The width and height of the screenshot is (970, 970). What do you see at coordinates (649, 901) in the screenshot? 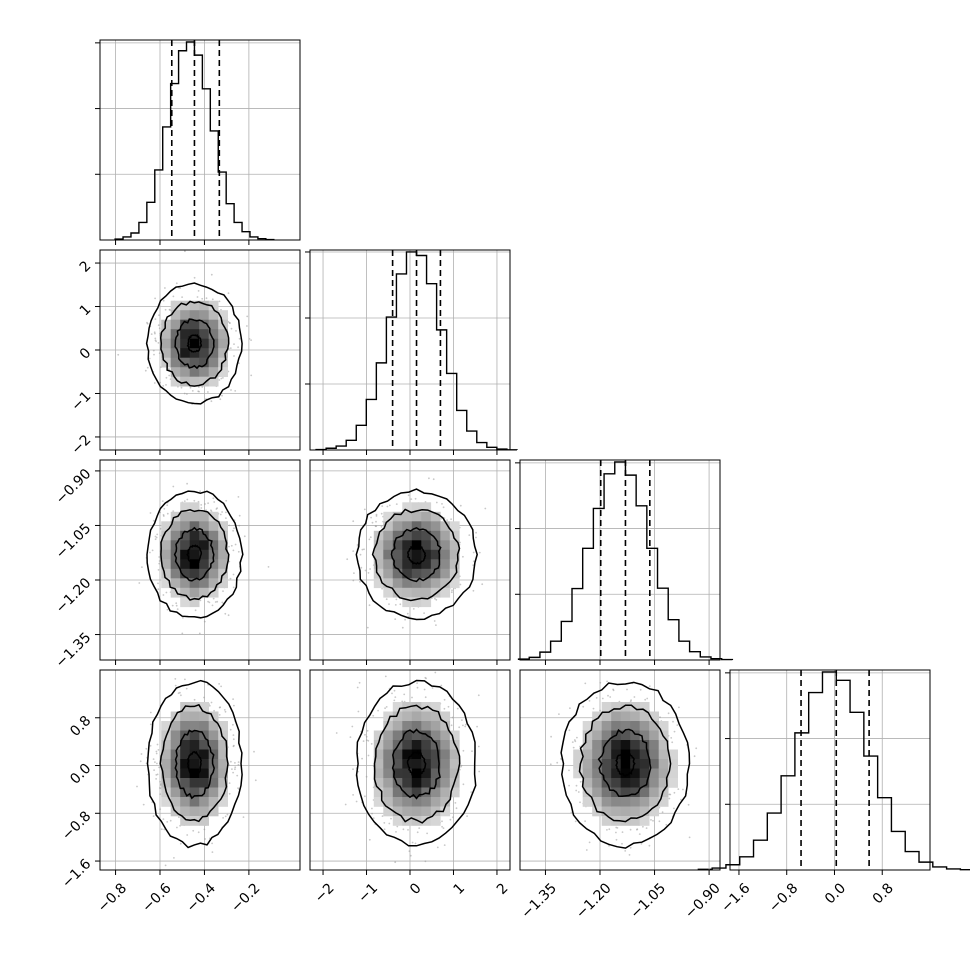
I see `x-tick-label: −1.05` at bounding box center [649, 901].